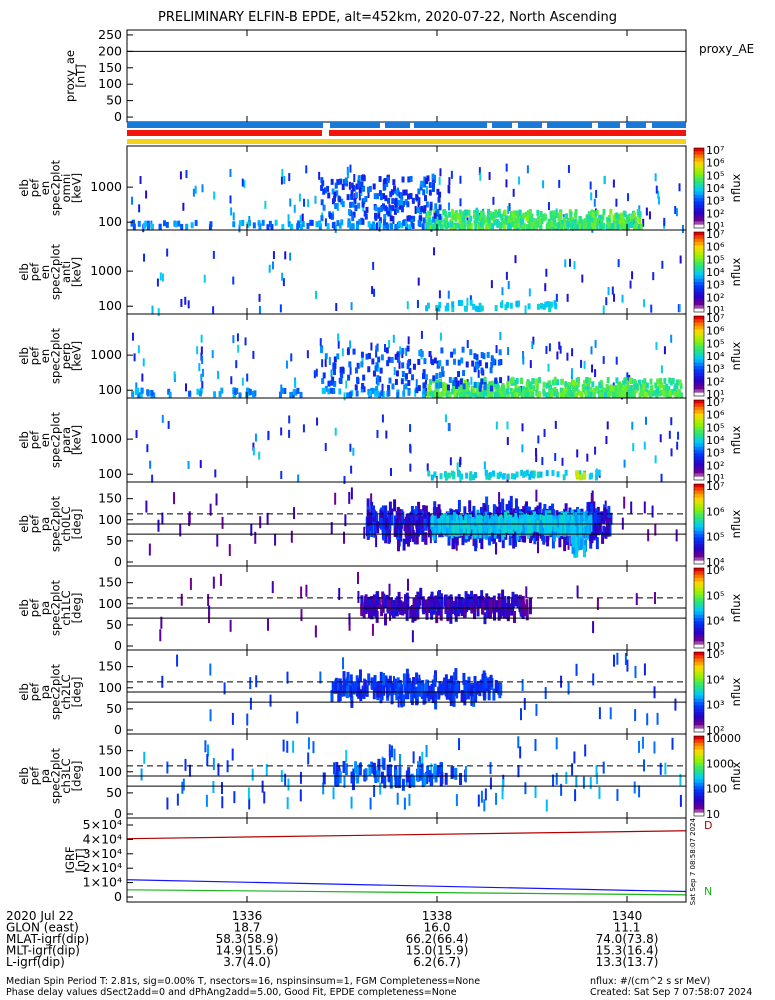 Image resolution: width=775 pixels, height=1000 pixels. What do you see at coordinates (699, 684) in the screenshot?
I see `colorbar-7-cell` at bounding box center [699, 684].